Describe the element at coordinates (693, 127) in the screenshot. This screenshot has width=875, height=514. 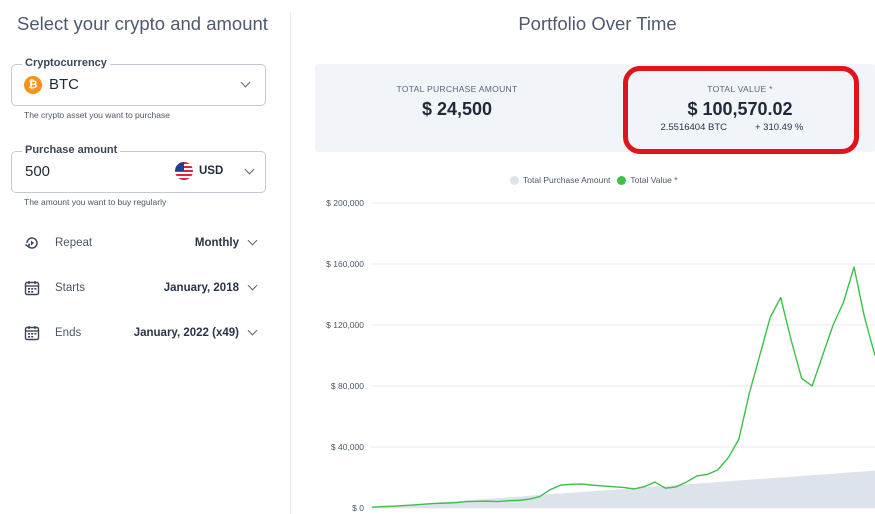
I see `total-value-btc: 2.5516404 BTC` at that location.